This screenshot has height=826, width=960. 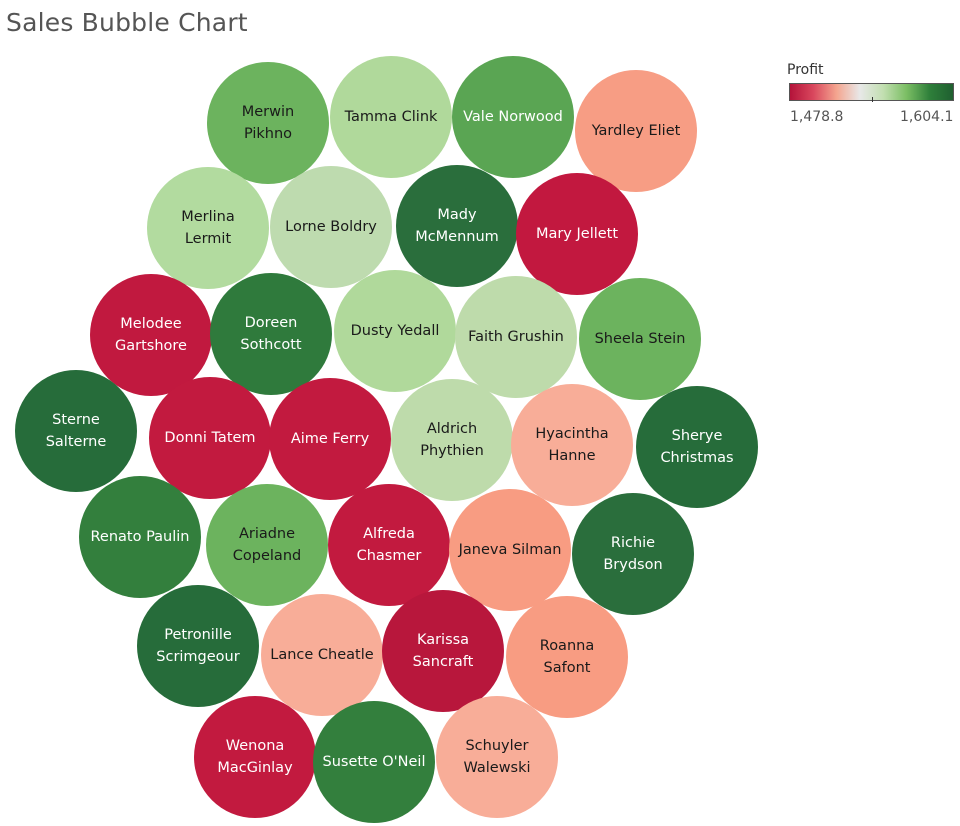 What do you see at coordinates (267, 534) in the screenshot?
I see `bubble-label: Ariadne` at bounding box center [267, 534].